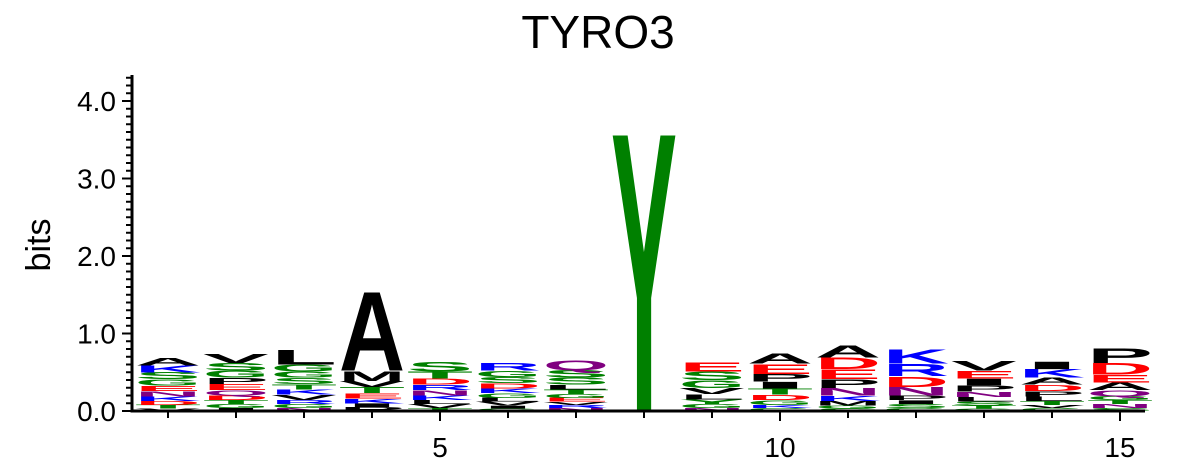 This screenshot has height=471, width=1196. What do you see at coordinates (780, 369) in the screenshot?
I see `logo-letter-e-pos-10: E` at bounding box center [780, 369].